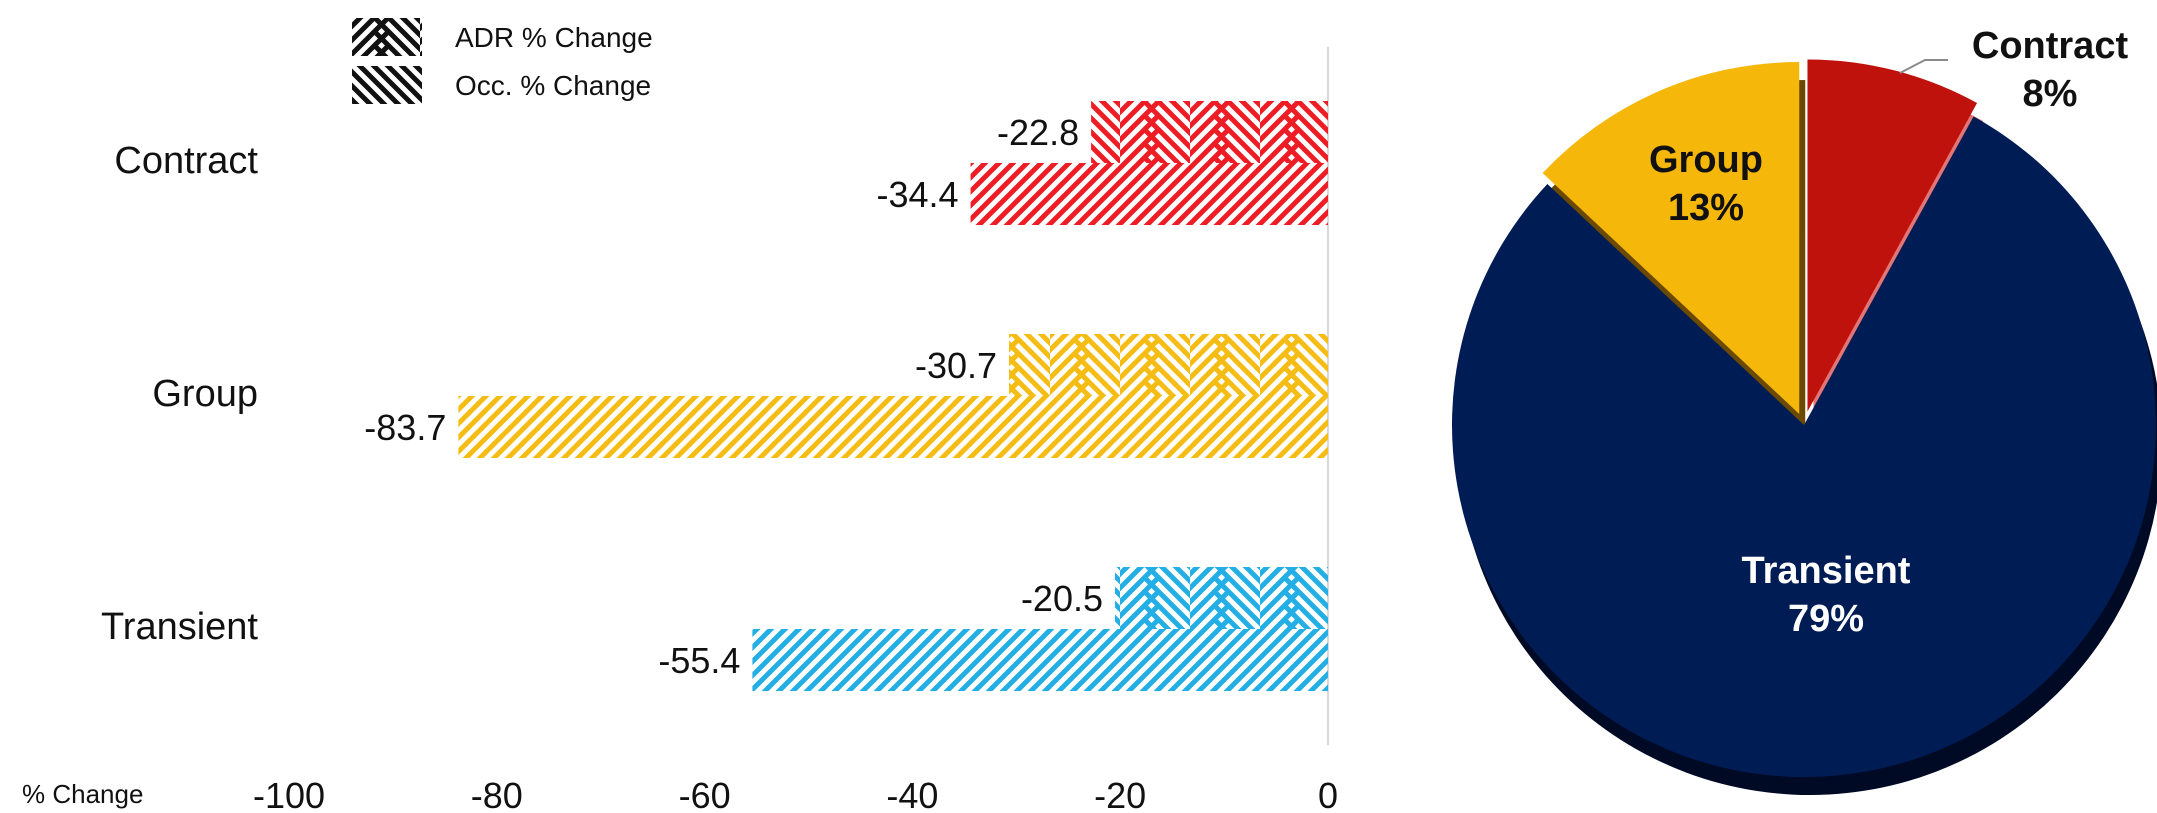  What do you see at coordinates (1892, 235) in the screenshot?
I see `pie-slice-contract` at bounding box center [1892, 235].